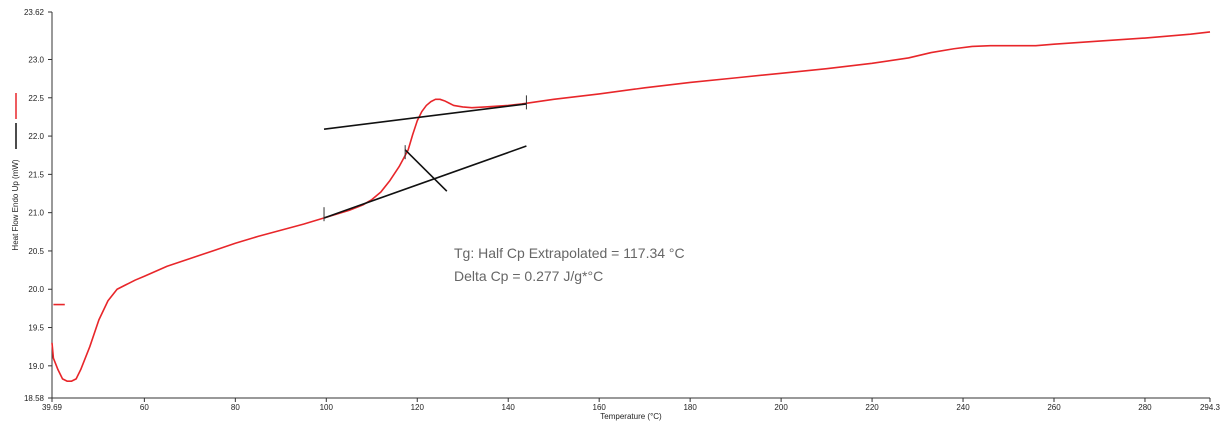 This screenshot has width=1227, height=424. Describe the element at coordinates (36, 136) in the screenshot. I see `y-tick-label: 22.0` at that location.